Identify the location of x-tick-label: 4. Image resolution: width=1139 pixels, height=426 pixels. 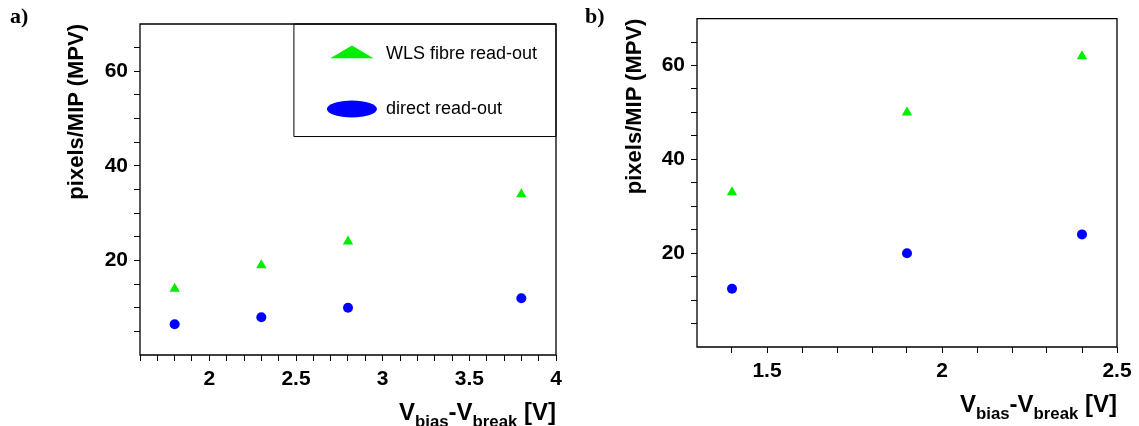
(556, 378).